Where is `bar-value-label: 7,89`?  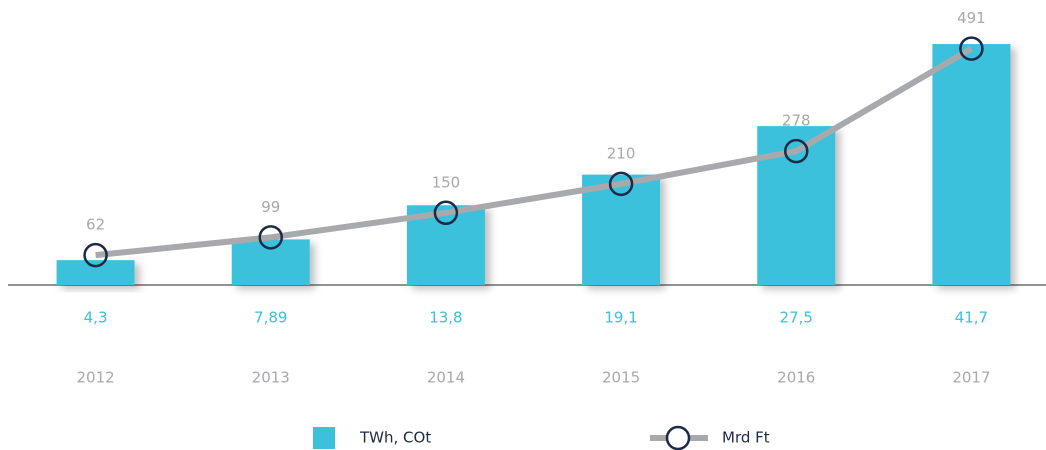 bar-value-label: 7,89 is located at coordinates (270, 318).